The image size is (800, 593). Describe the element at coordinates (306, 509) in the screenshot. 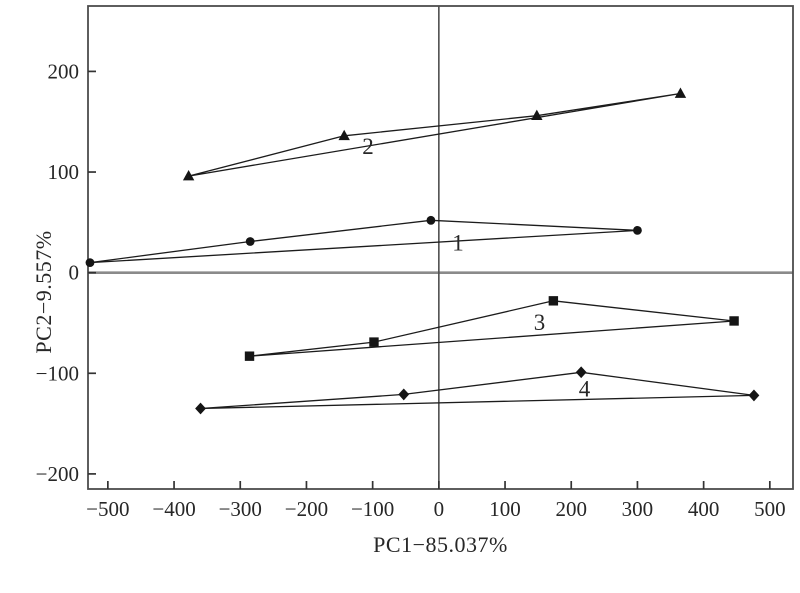

I see `x-tick-label: −200` at that location.